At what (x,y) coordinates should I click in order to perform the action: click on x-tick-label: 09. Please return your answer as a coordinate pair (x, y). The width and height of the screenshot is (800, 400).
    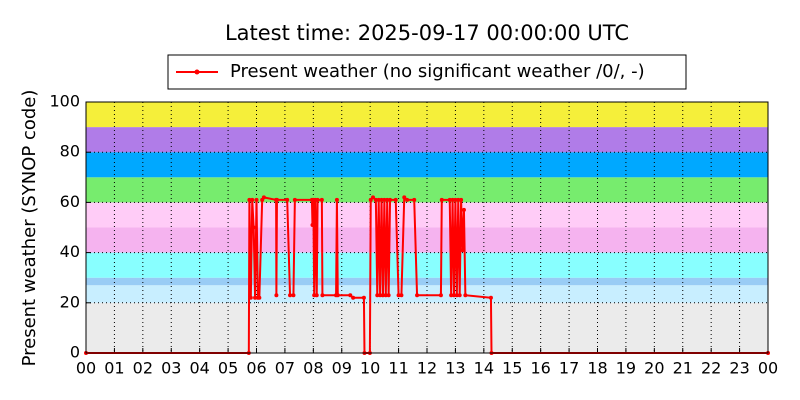
    Looking at the image, I should click on (342, 368).